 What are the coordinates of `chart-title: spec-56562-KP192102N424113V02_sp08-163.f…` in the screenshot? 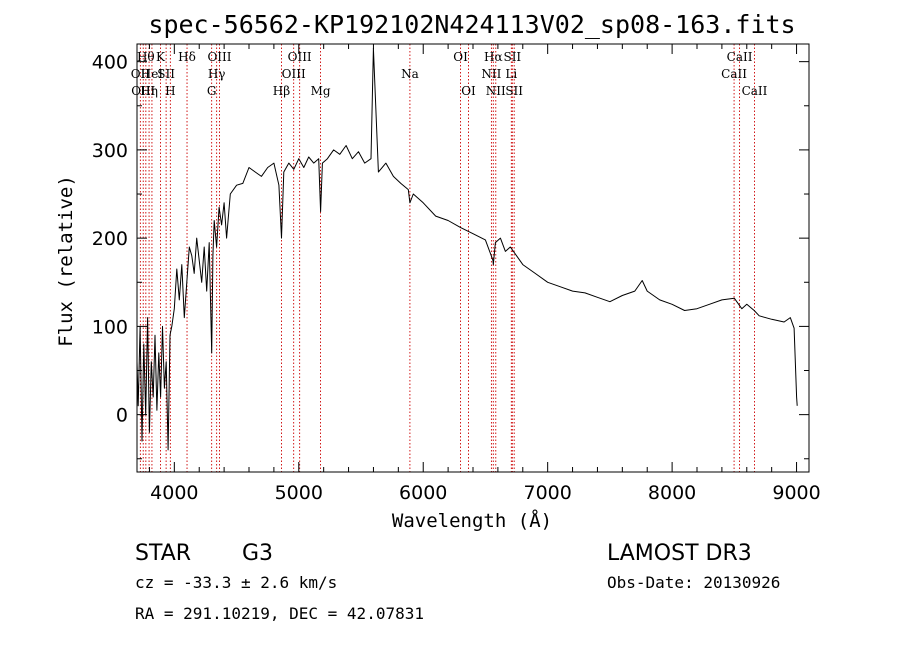 It's located at (471, 24).